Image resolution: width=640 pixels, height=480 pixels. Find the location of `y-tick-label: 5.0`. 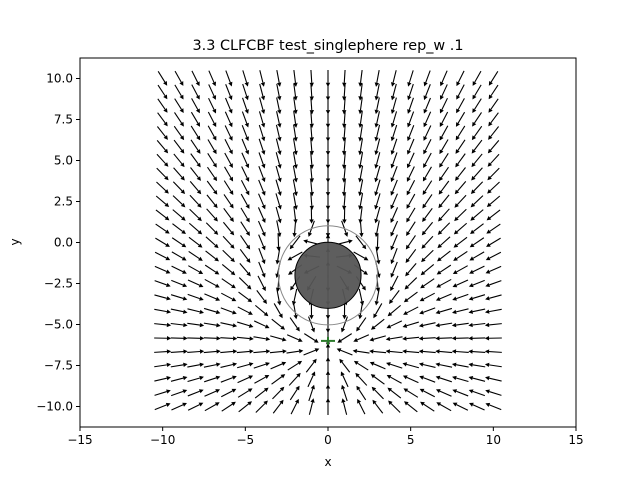

y-tick-label: 5.0 is located at coordinates (63, 161).